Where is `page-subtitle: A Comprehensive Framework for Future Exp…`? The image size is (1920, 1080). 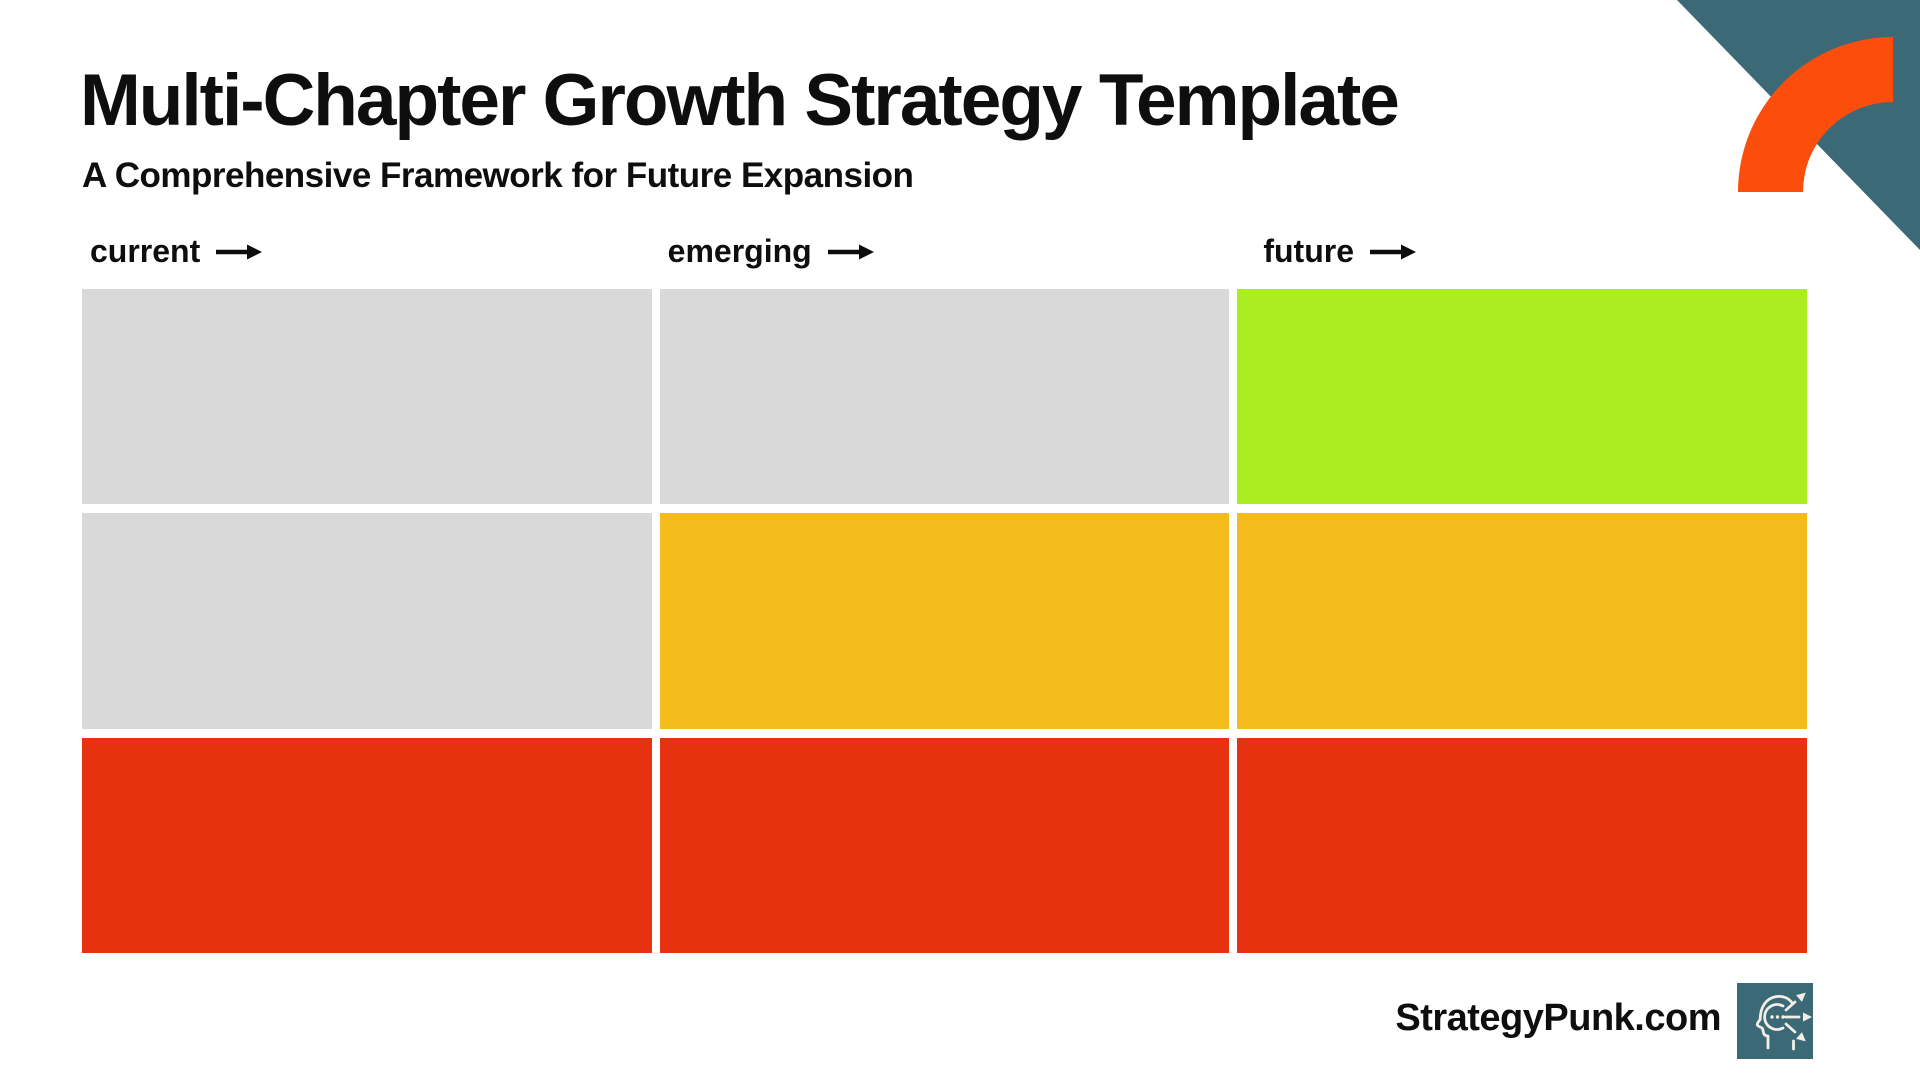 page-subtitle: A Comprehensive Framework for Future Exp… is located at coordinates (498, 175).